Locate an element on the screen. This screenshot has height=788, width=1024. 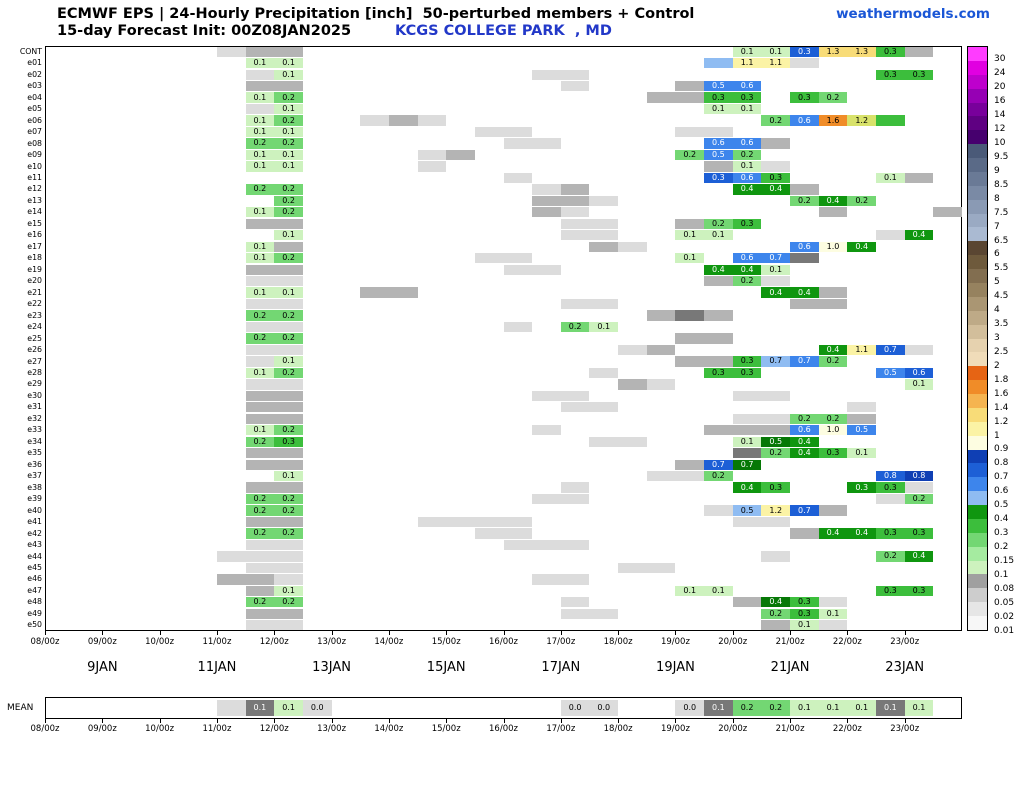
row-label: e25 is located at coordinates (34, 338).